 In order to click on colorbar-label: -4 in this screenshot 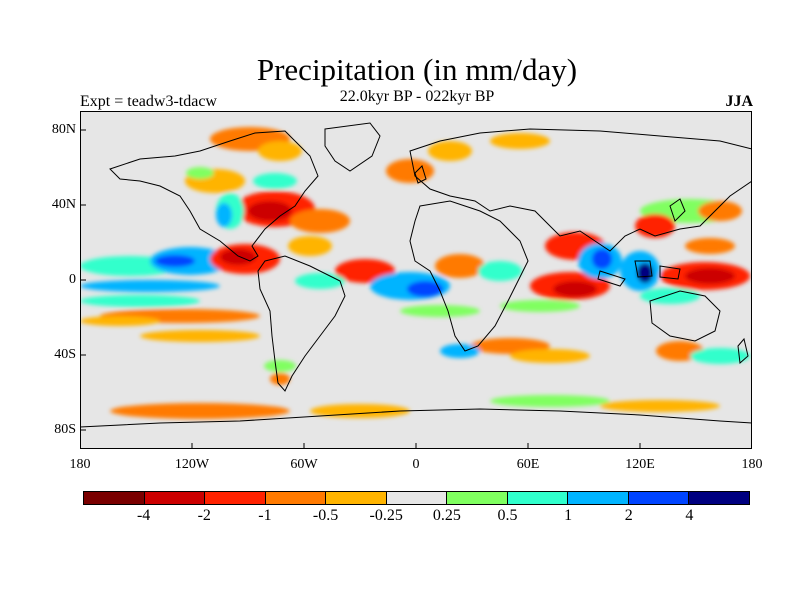, I will do `click(143, 515)`.